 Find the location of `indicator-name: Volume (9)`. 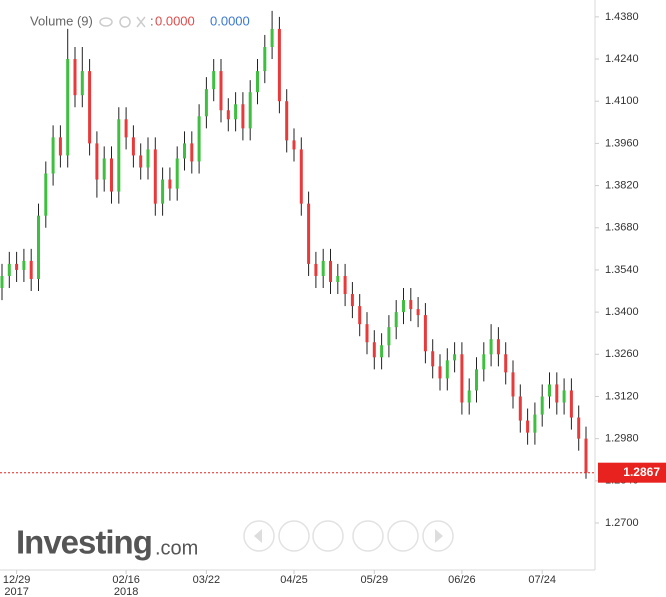

indicator-name: Volume (9) is located at coordinates (61, 20).